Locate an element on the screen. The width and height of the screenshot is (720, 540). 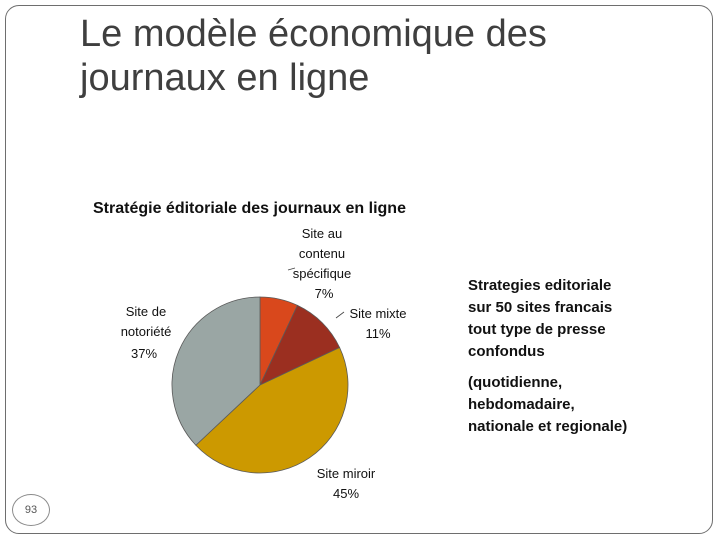
side-note-line: (quotidienne, is located at coordinates (515, 382).